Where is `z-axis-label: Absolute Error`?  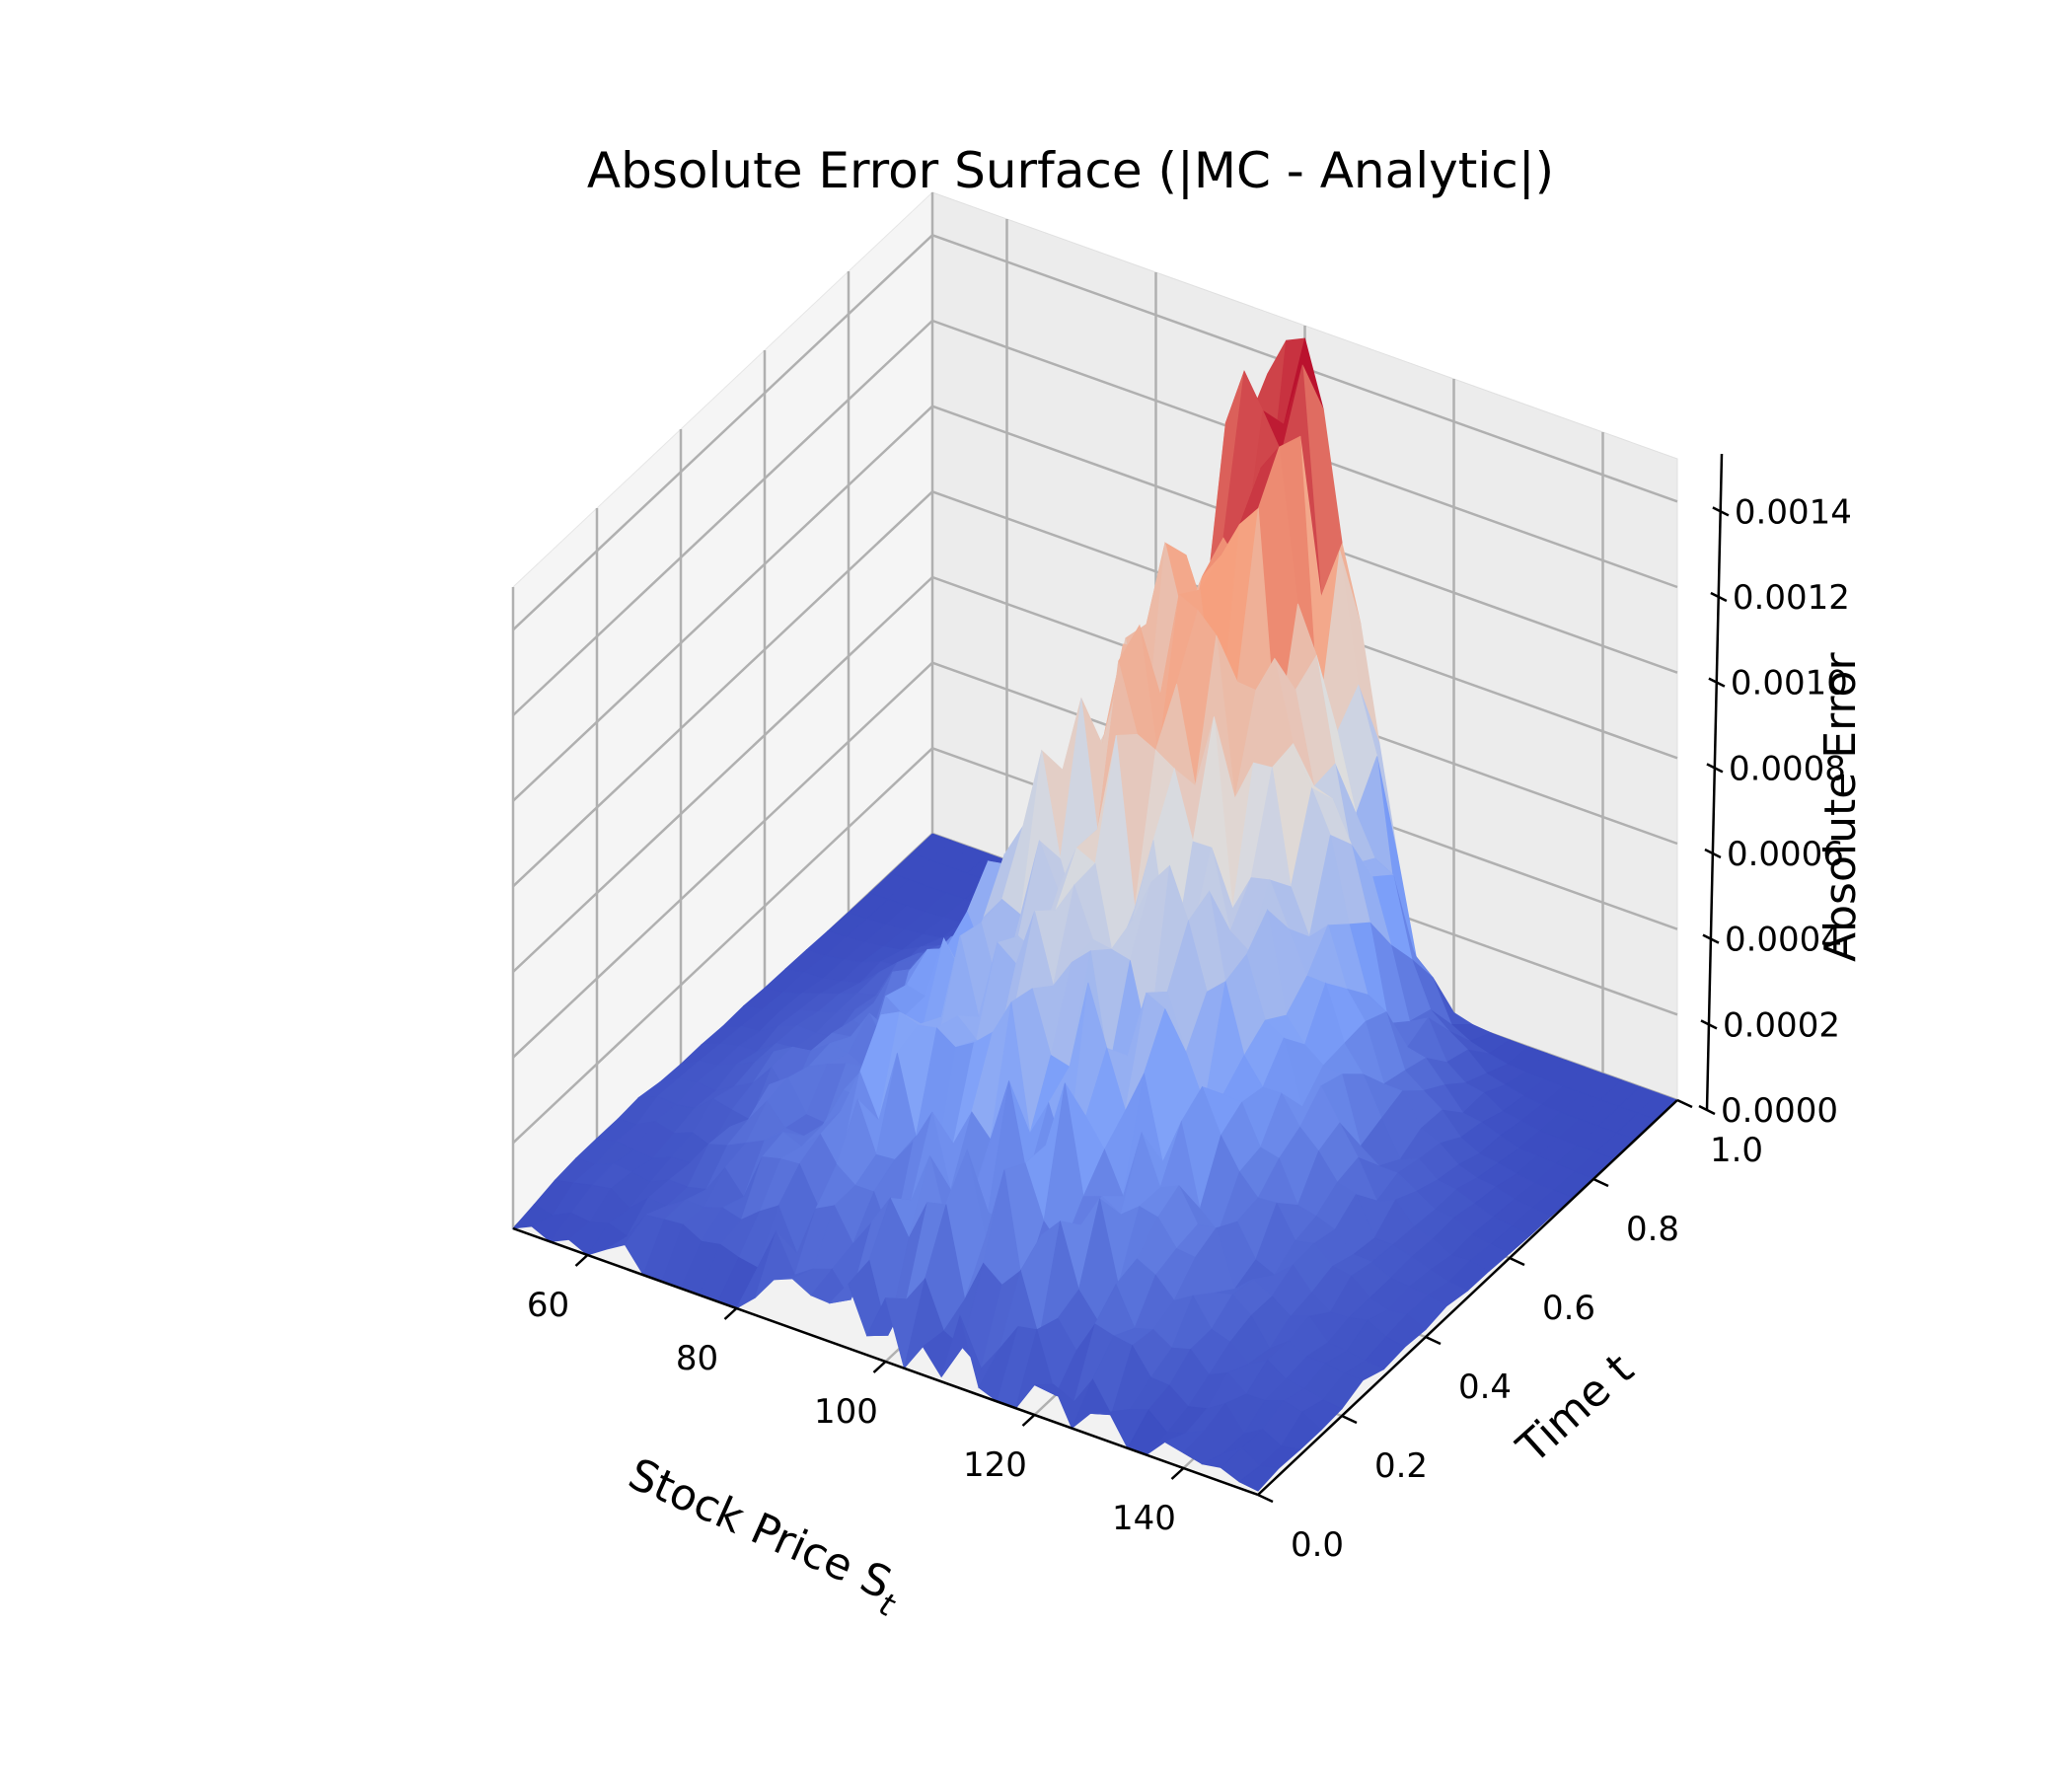
z-axis-label: Absolute Error is located at coordinates (1840, 807).